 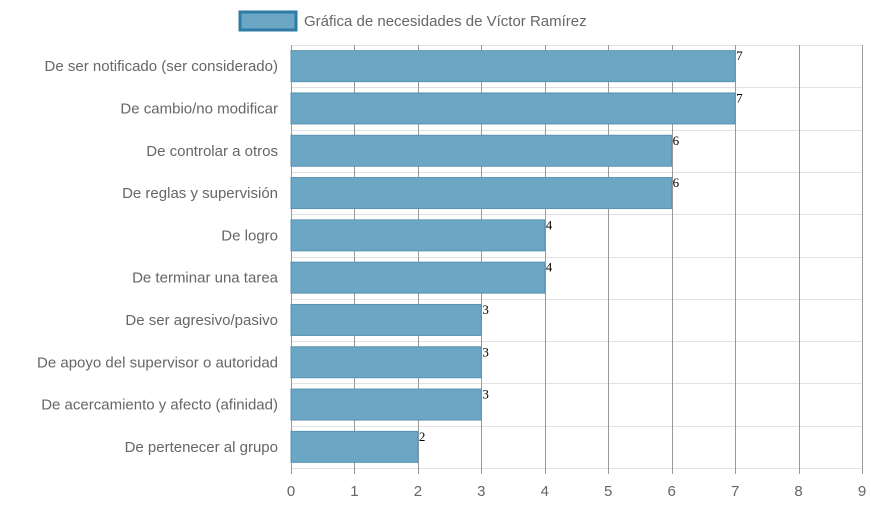 I want to click on x-tick-label: 0, so click(x=291, y=491).